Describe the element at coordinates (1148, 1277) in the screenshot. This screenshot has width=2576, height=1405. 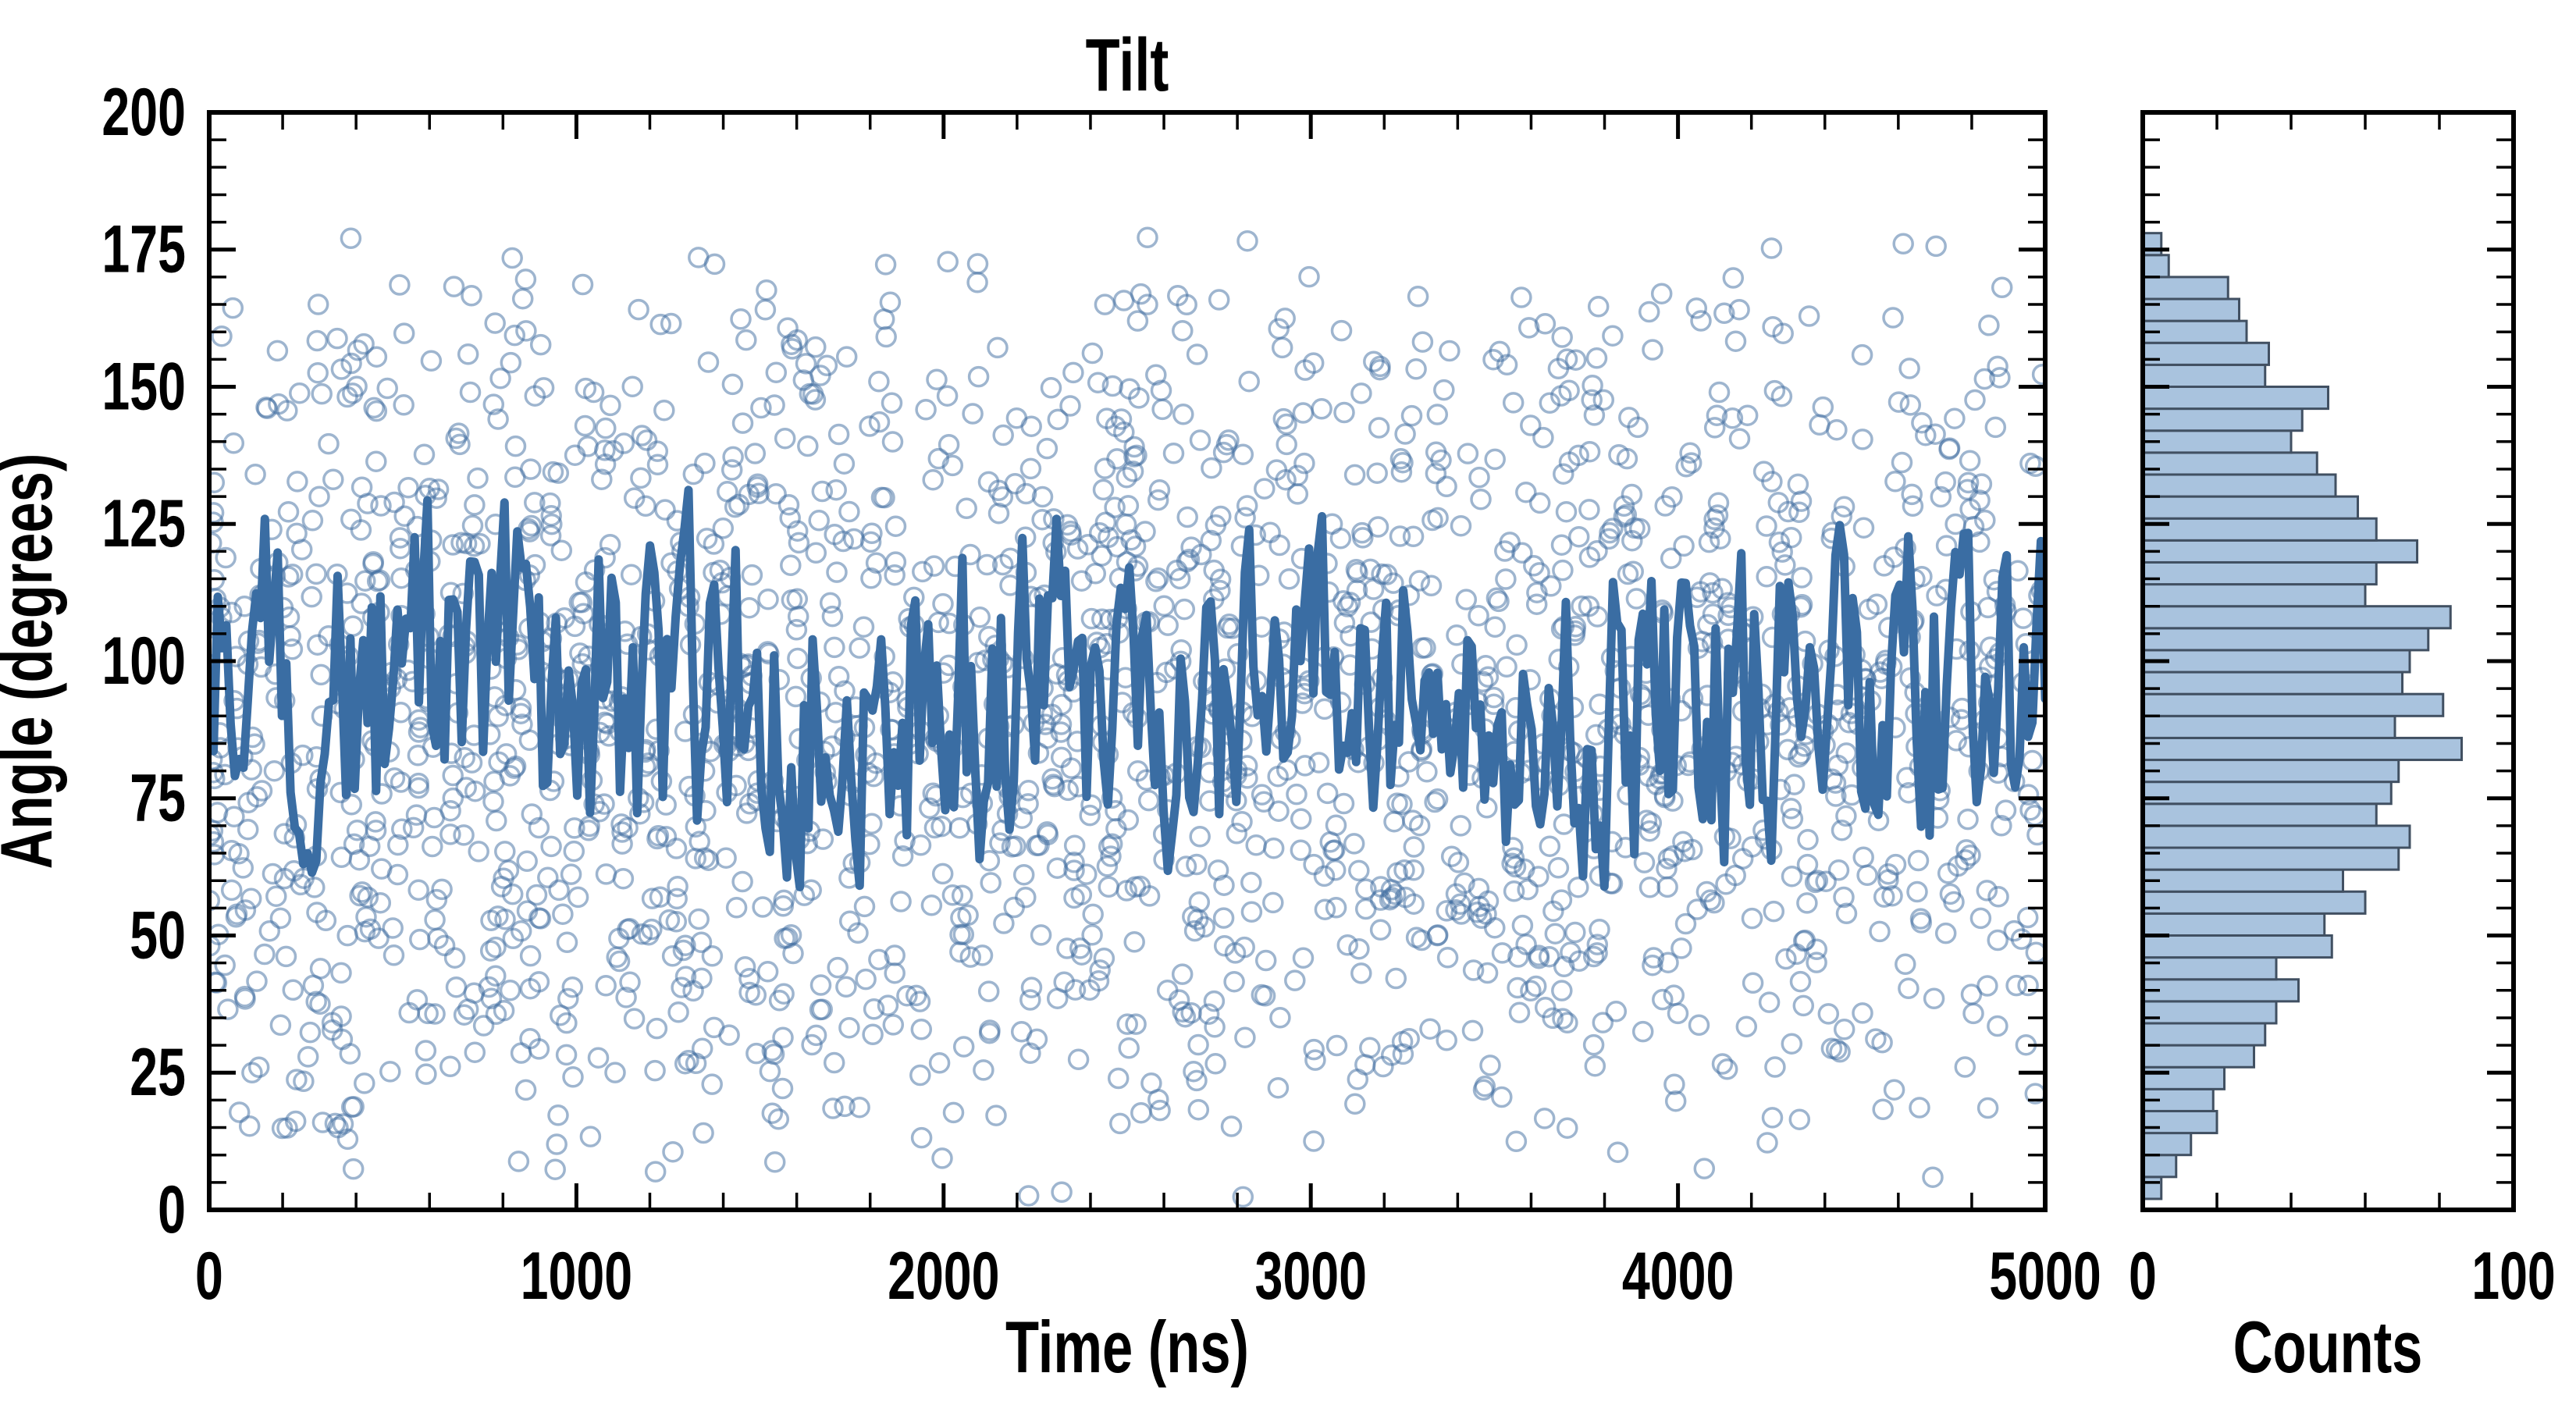
I see `time-tick-labels: 0 1000 2000 3000 4000 5000` at that location.